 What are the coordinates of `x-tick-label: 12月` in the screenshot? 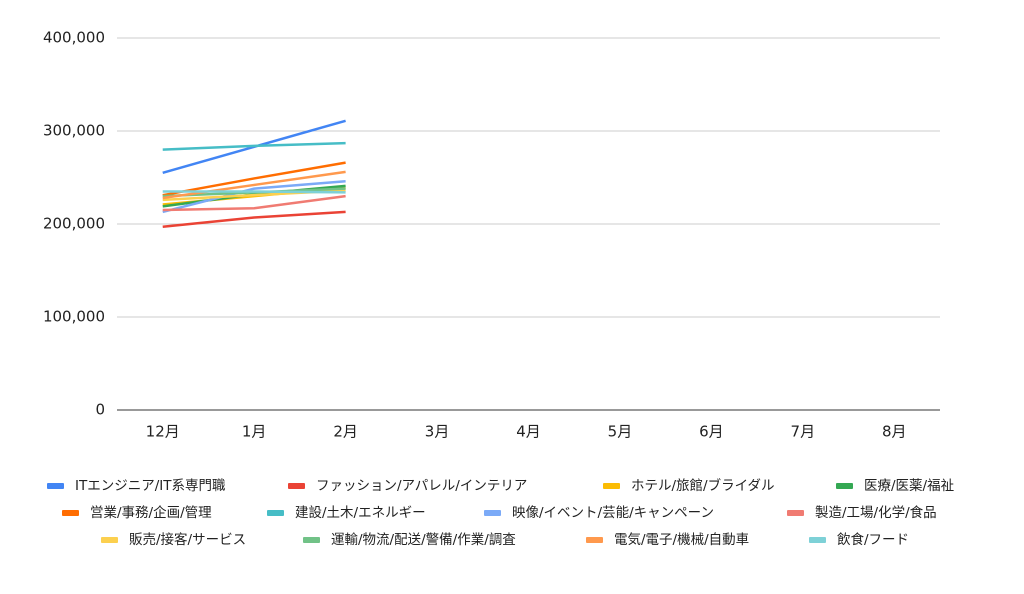 It's located at (163, 432).